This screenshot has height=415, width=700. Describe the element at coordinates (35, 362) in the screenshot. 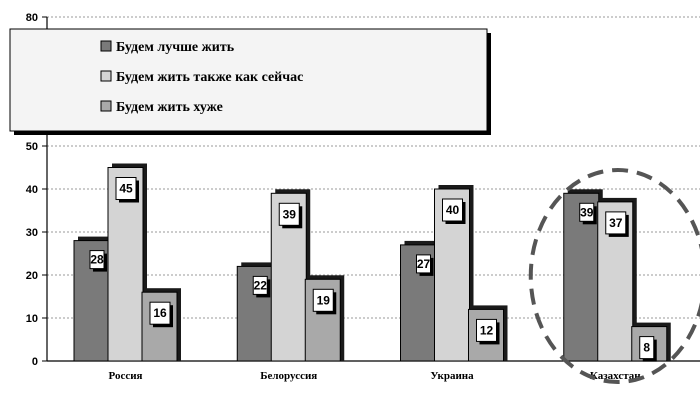

I see `y-tick-label: 0` at that location.